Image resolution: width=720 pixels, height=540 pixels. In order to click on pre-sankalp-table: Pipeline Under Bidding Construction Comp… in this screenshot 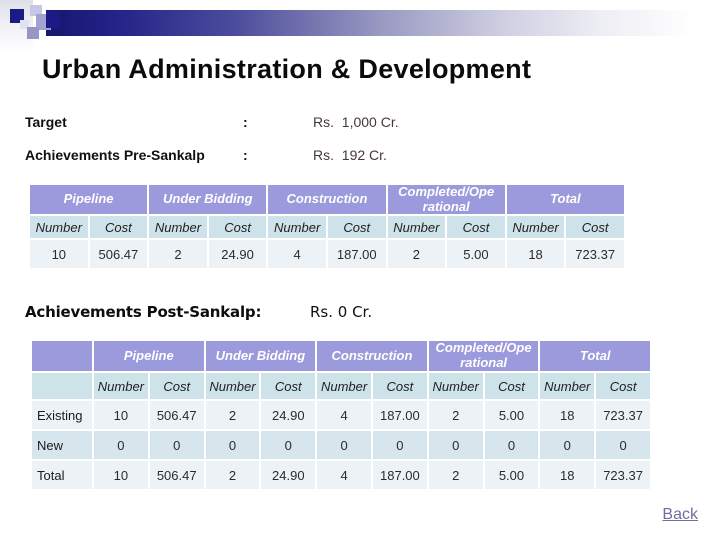, I will do `click(327, 226)`.